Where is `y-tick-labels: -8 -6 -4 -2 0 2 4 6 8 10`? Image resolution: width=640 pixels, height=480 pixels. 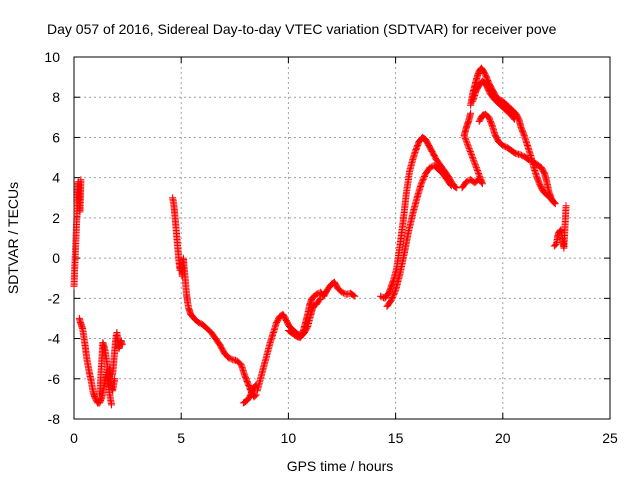
y-tick-labels: -8 -6 -4 -2 0 2 4 6 8 10 is located at coordinates (52, 238).